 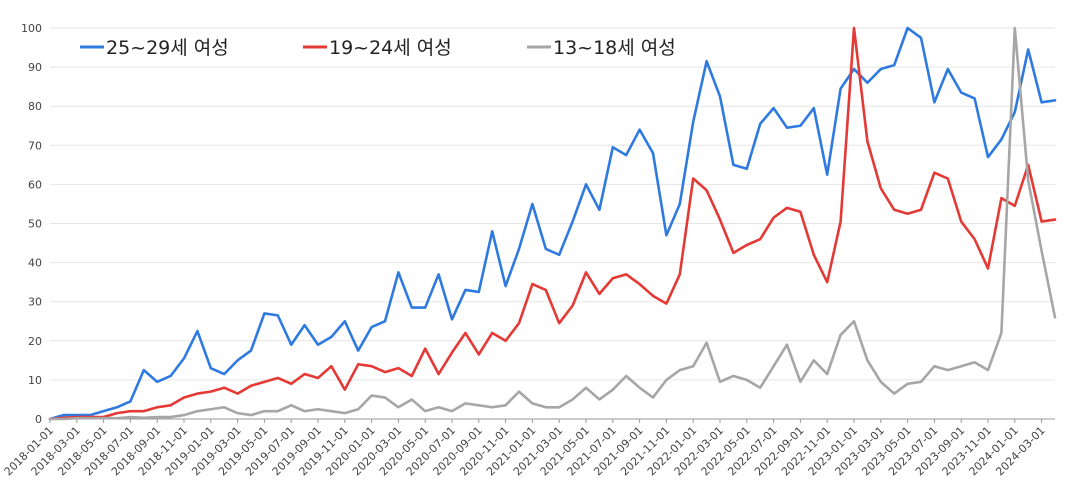 I want to click on y-tick-label: 60, so click(x=35, y=184).